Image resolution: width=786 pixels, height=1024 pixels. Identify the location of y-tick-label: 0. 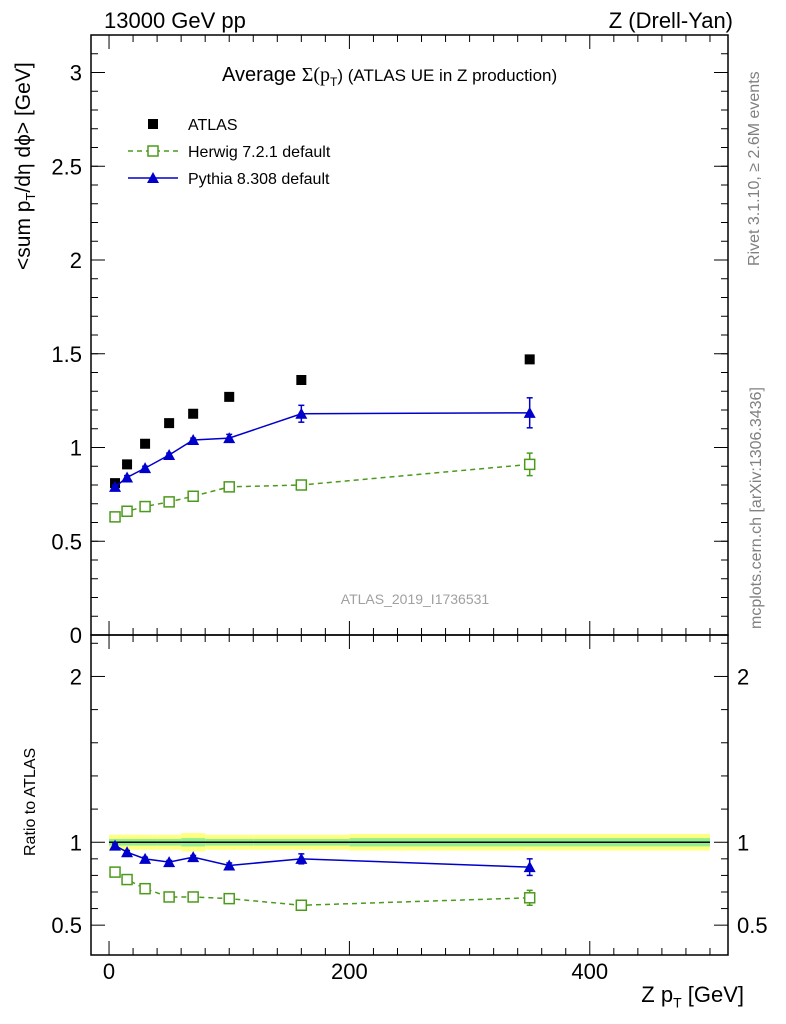
(76, 635).